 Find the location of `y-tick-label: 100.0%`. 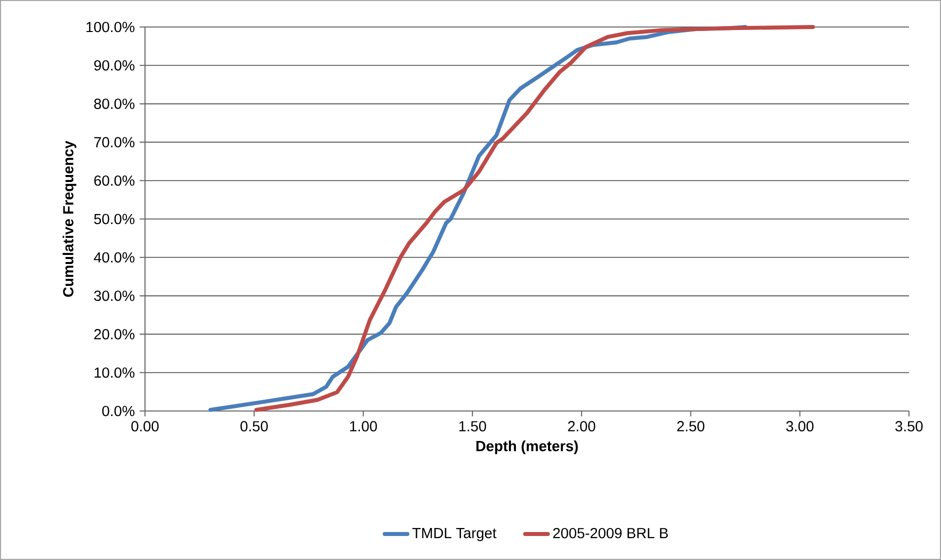

y-tick-label: 100.0% is located at coordinates (110, 27).